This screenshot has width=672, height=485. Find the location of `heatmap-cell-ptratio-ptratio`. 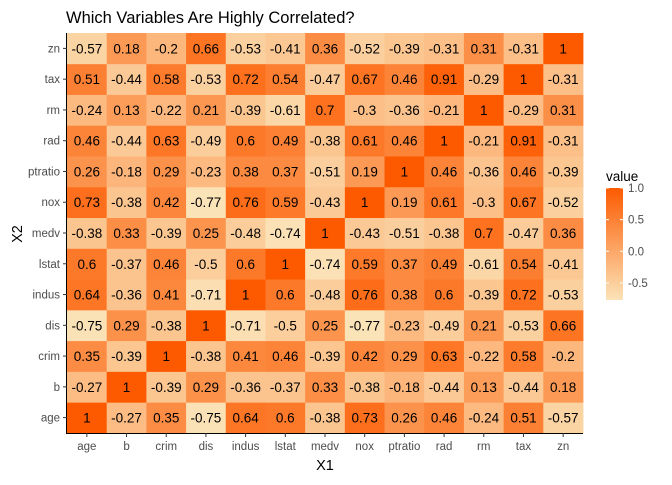

heatmap-cell-ptratio-ptratio is located at coordinates (404, 172).